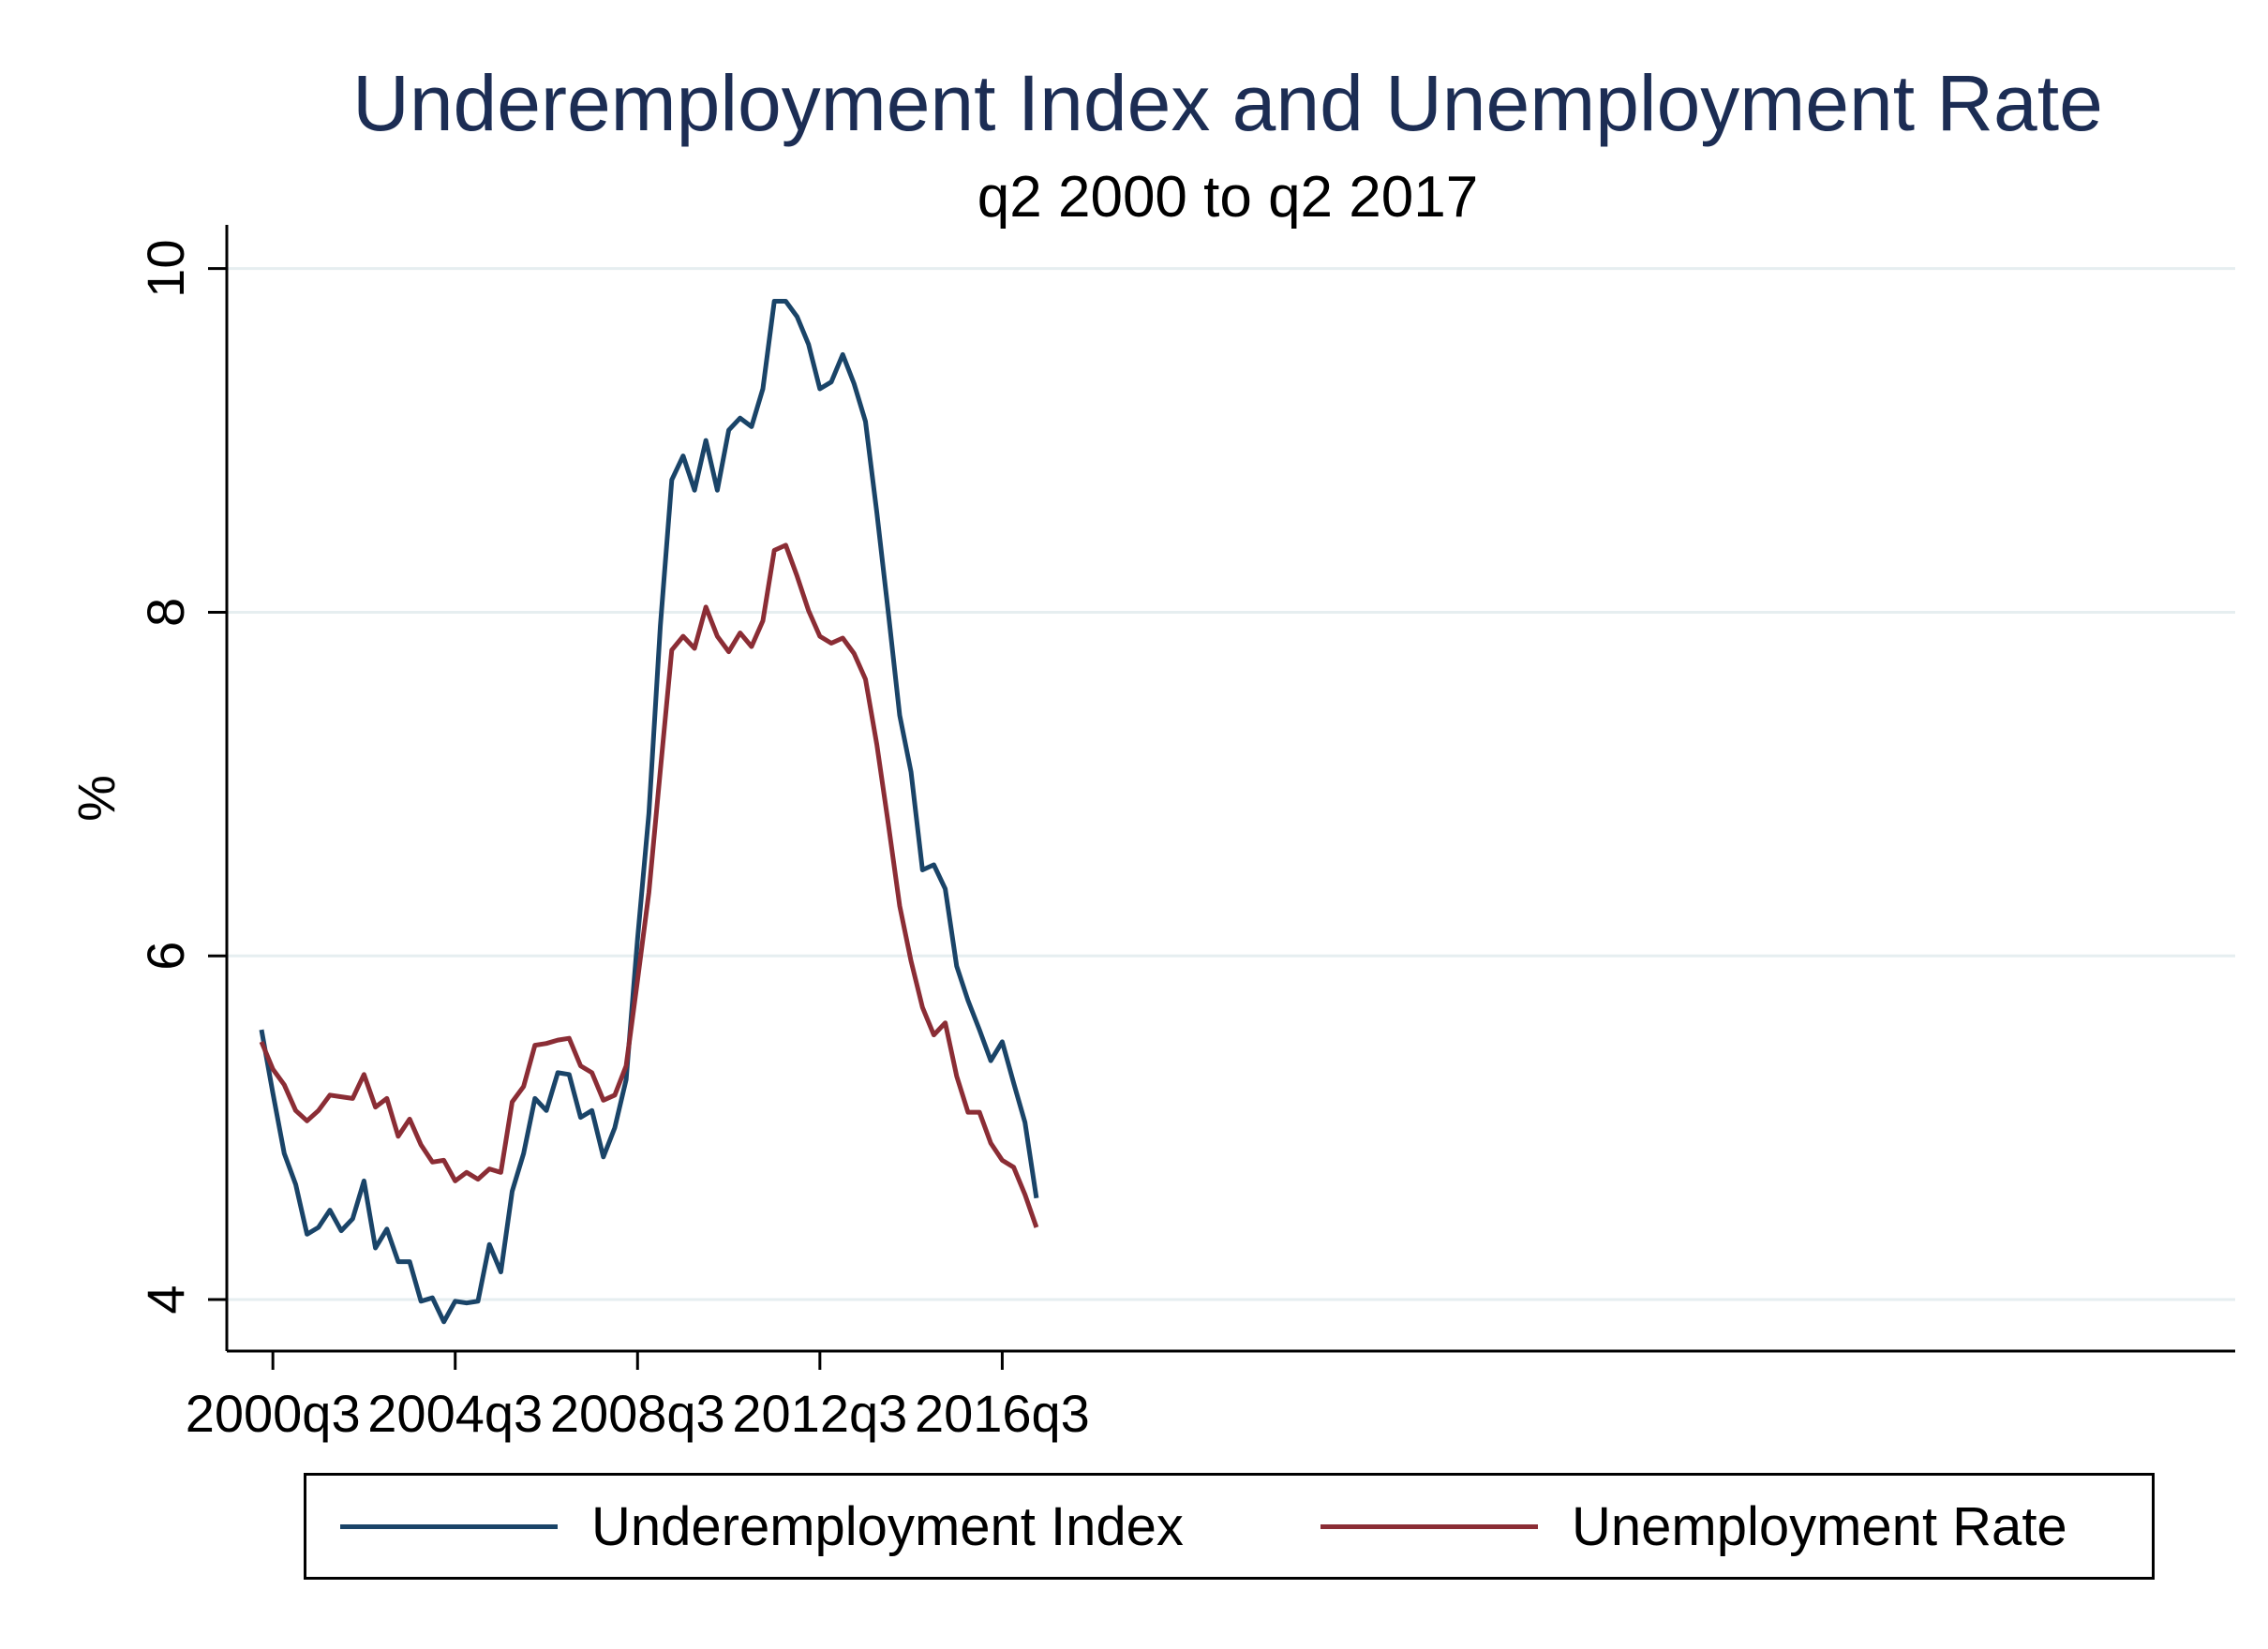 The width and height of the screenshot is (2268, 1649). I want to click on legend-swatch-unemployment, so click(1430, 1526).